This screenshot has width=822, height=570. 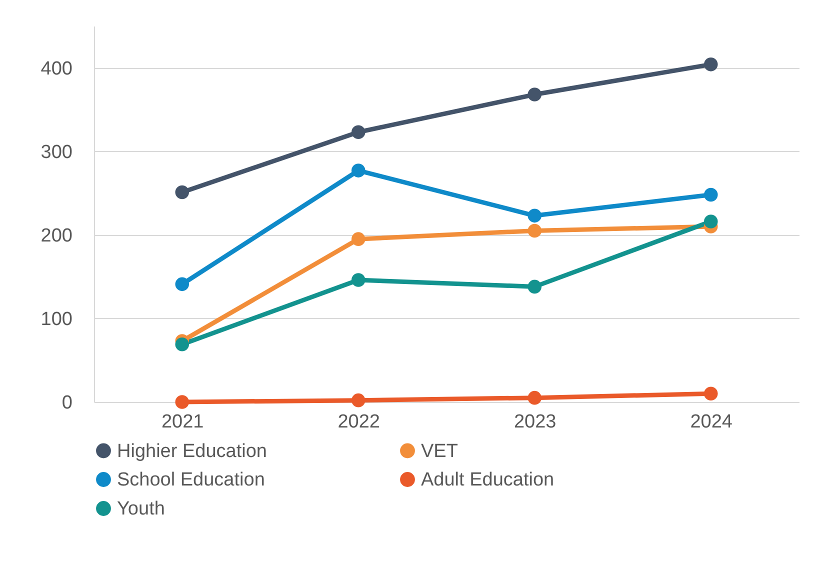 What do you see at coordinates (56, 319) in the screenshot?
I see `y-tick-label: 100` at bounding box center [56, 319].